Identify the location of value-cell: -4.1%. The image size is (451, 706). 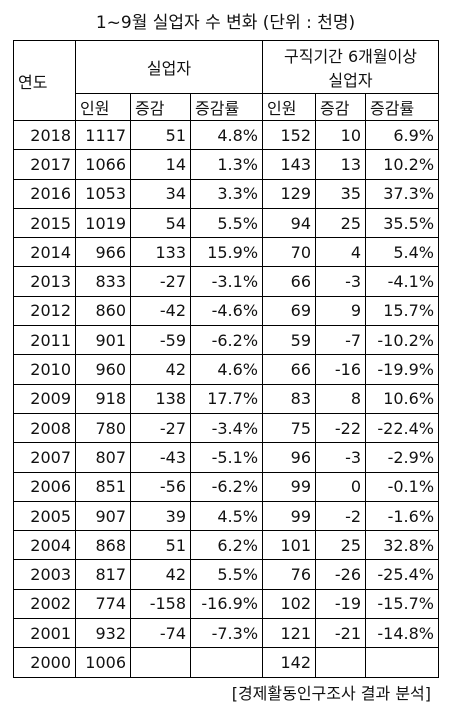
(402, 281).